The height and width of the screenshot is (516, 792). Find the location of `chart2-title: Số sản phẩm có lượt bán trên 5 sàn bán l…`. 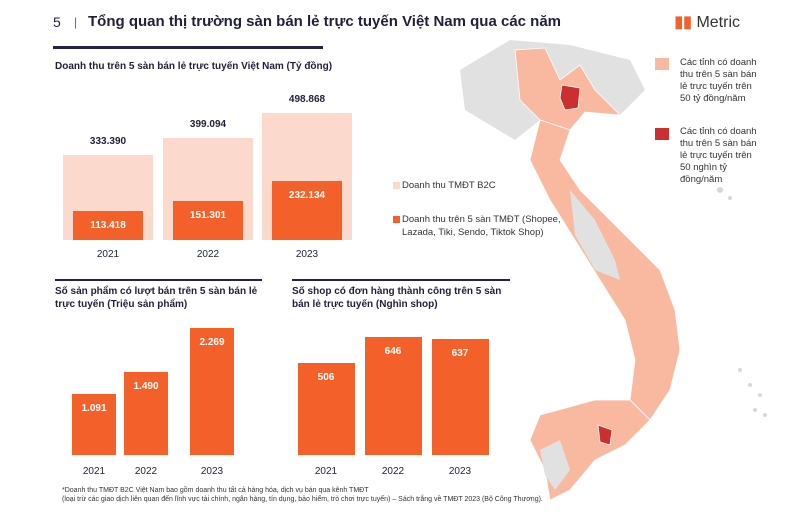

chart2-title: Số sản phẩm có lượt bán trên 5 sàn bán l… is located at coordinates (156, 298).